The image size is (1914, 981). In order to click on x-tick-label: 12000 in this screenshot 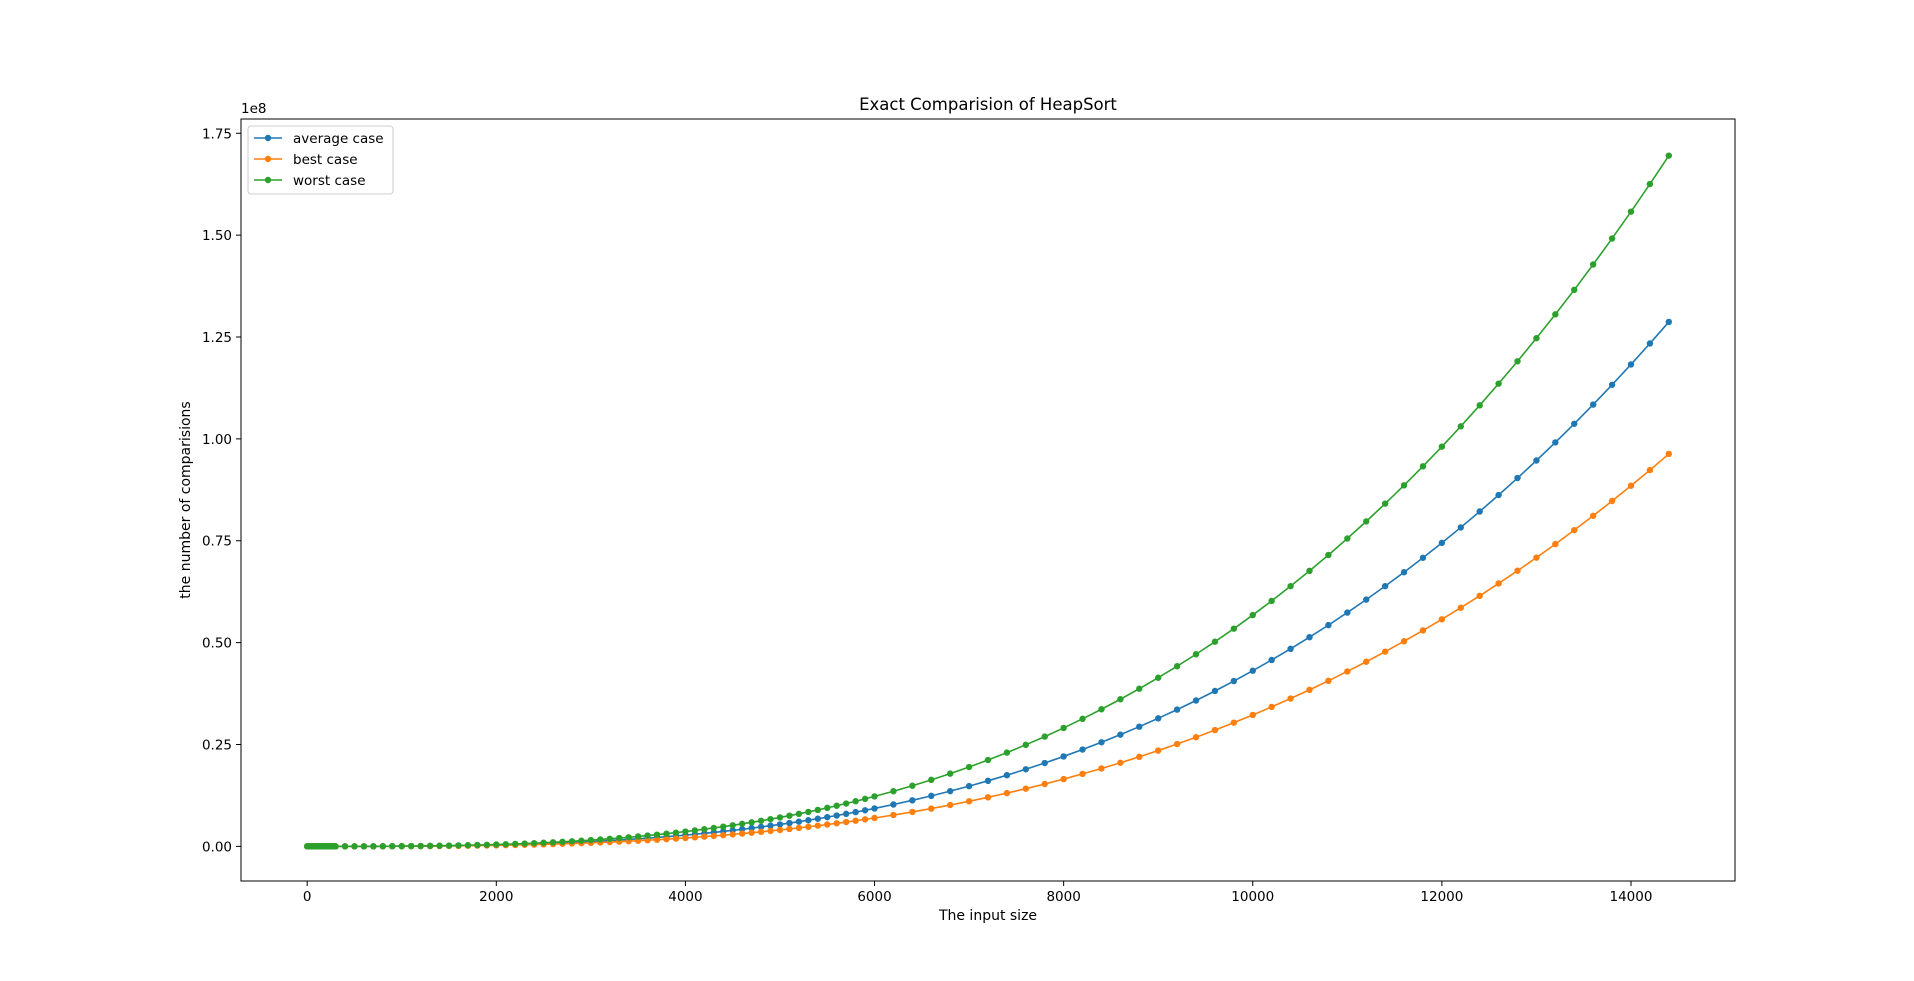, I will do `click(1441, 897)`.